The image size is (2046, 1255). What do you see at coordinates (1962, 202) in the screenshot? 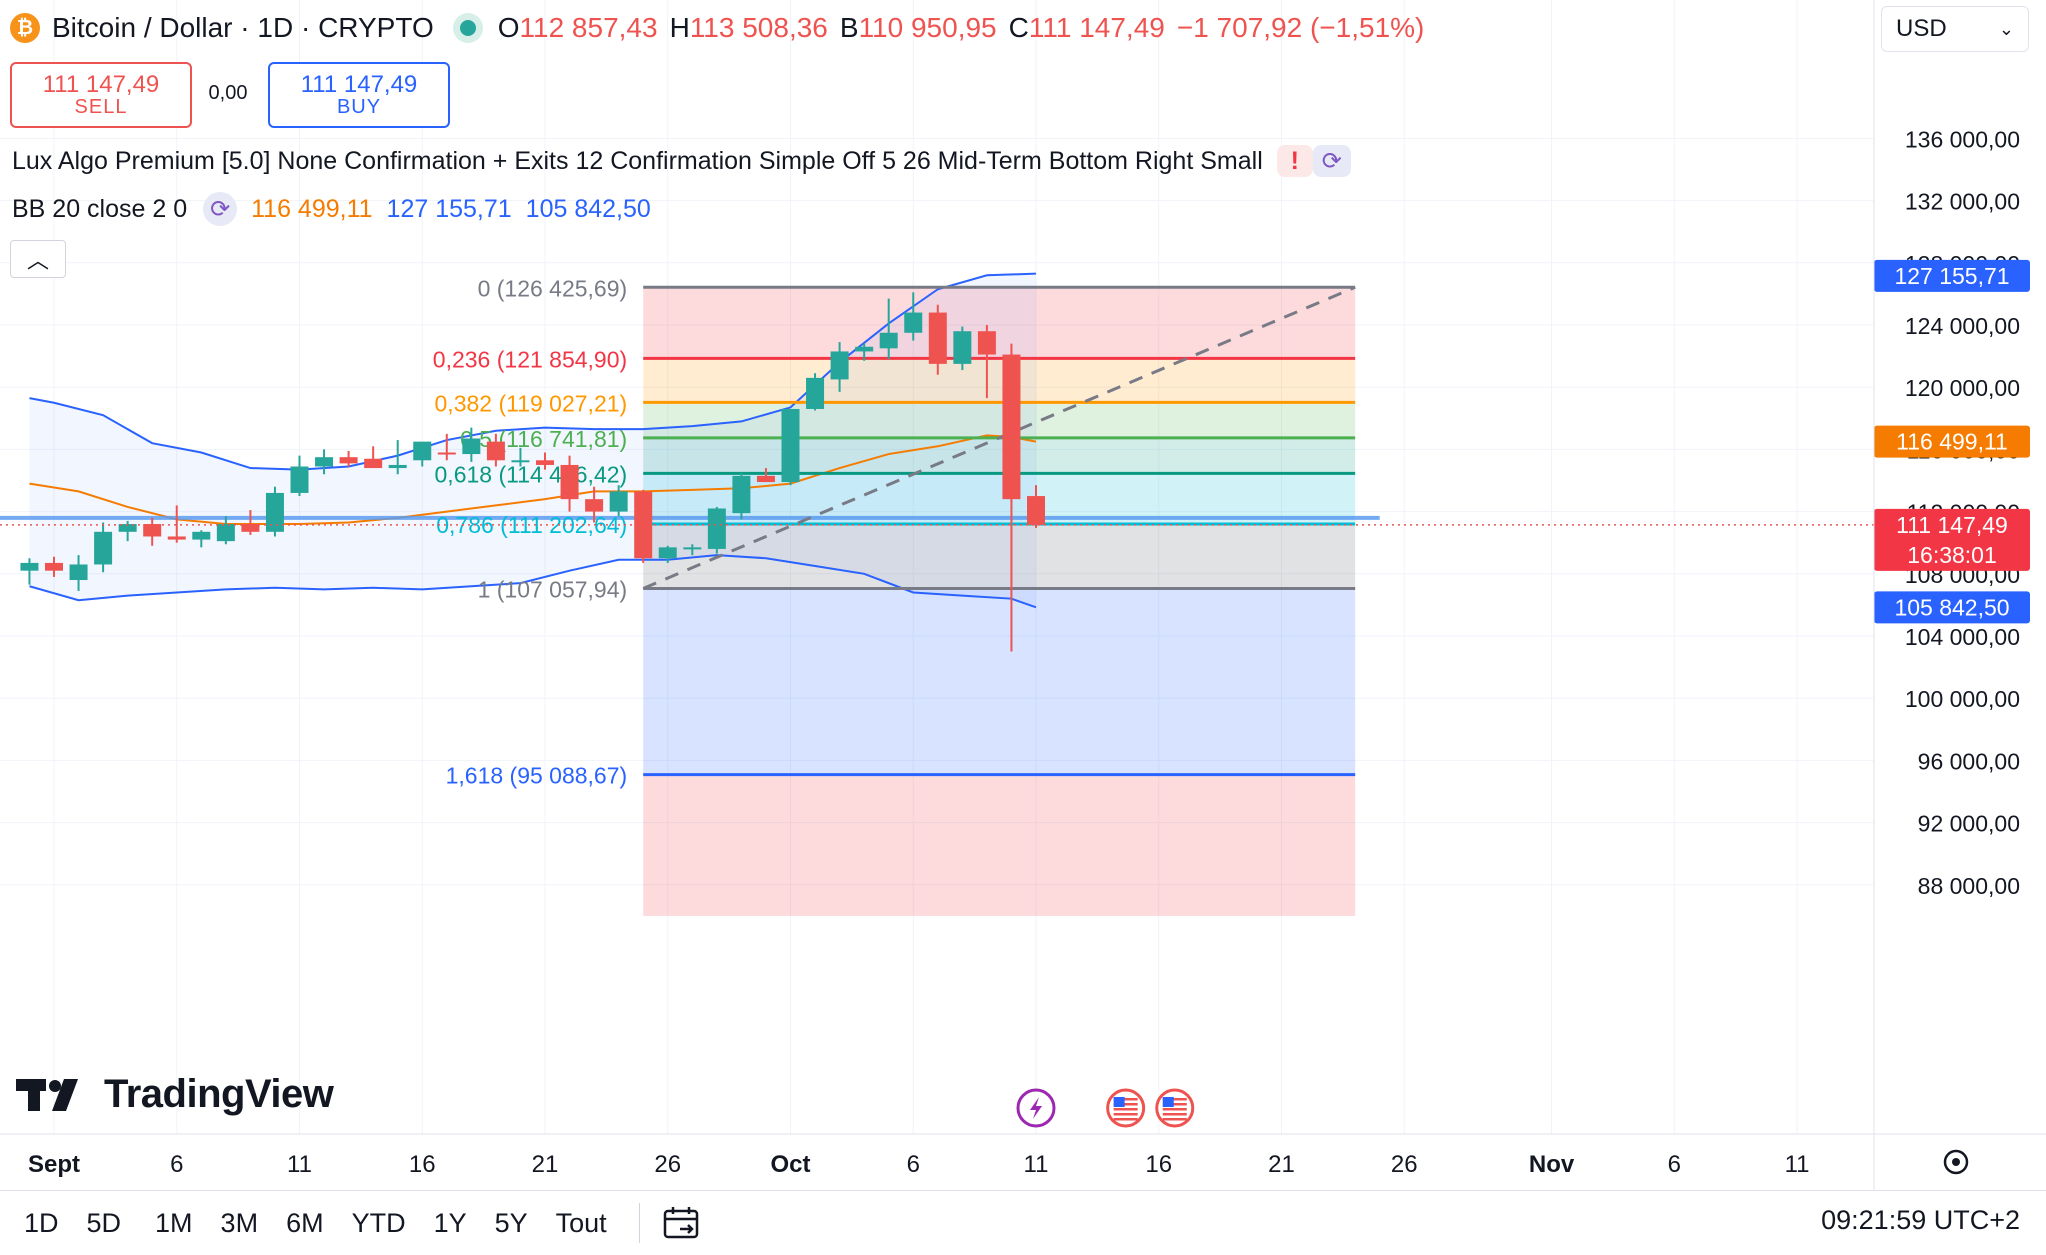
I see `y-axis-tick-label: 132 000,00` at bounding box center [1962, 202].